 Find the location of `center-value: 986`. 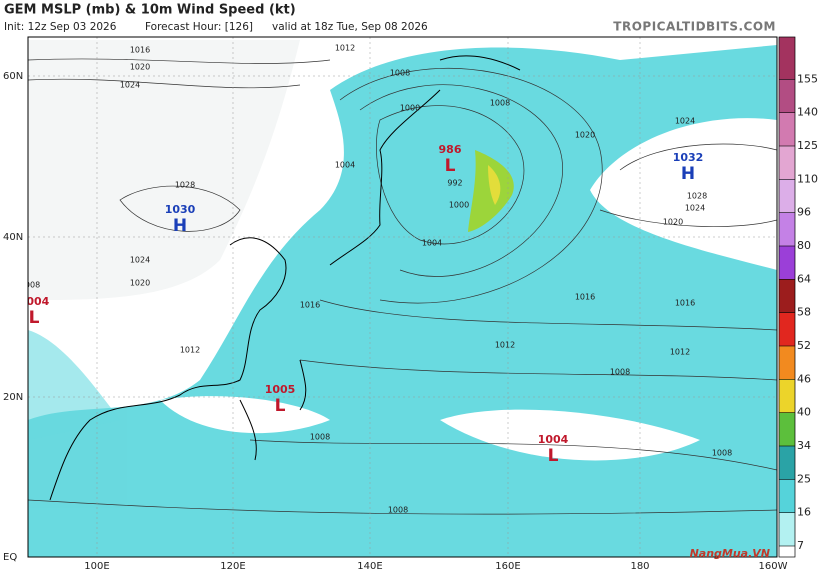

center-value: 986 is located at coordinates (450, 149).